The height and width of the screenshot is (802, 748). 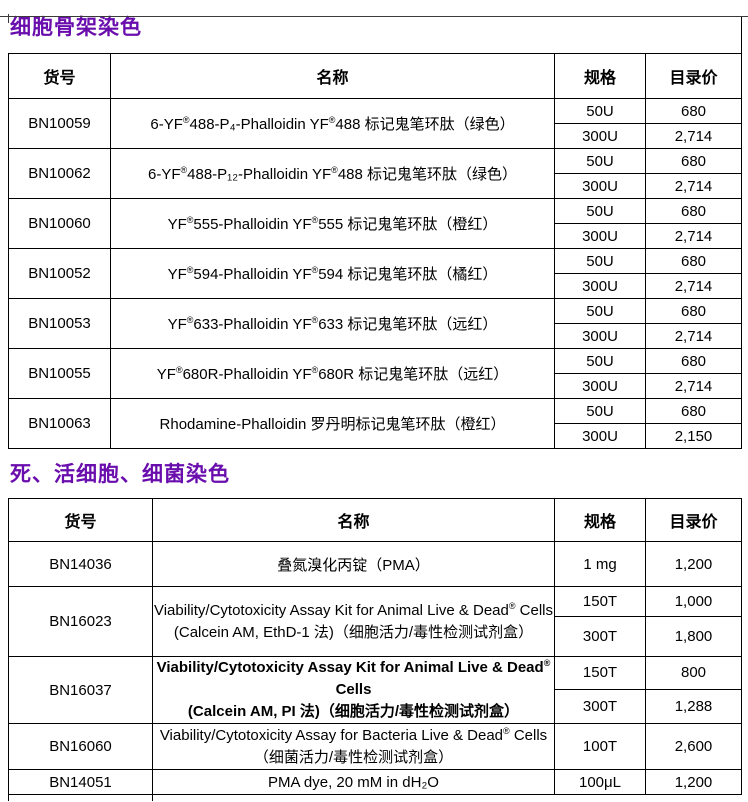 I want to click on table-subrow: 300U 2,150, so click(x=375, y=436).